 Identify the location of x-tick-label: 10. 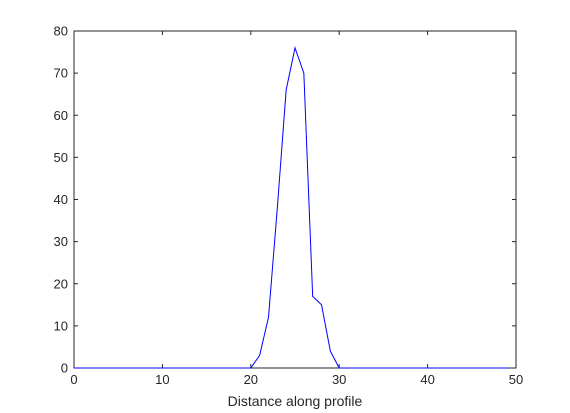
(162, 379).